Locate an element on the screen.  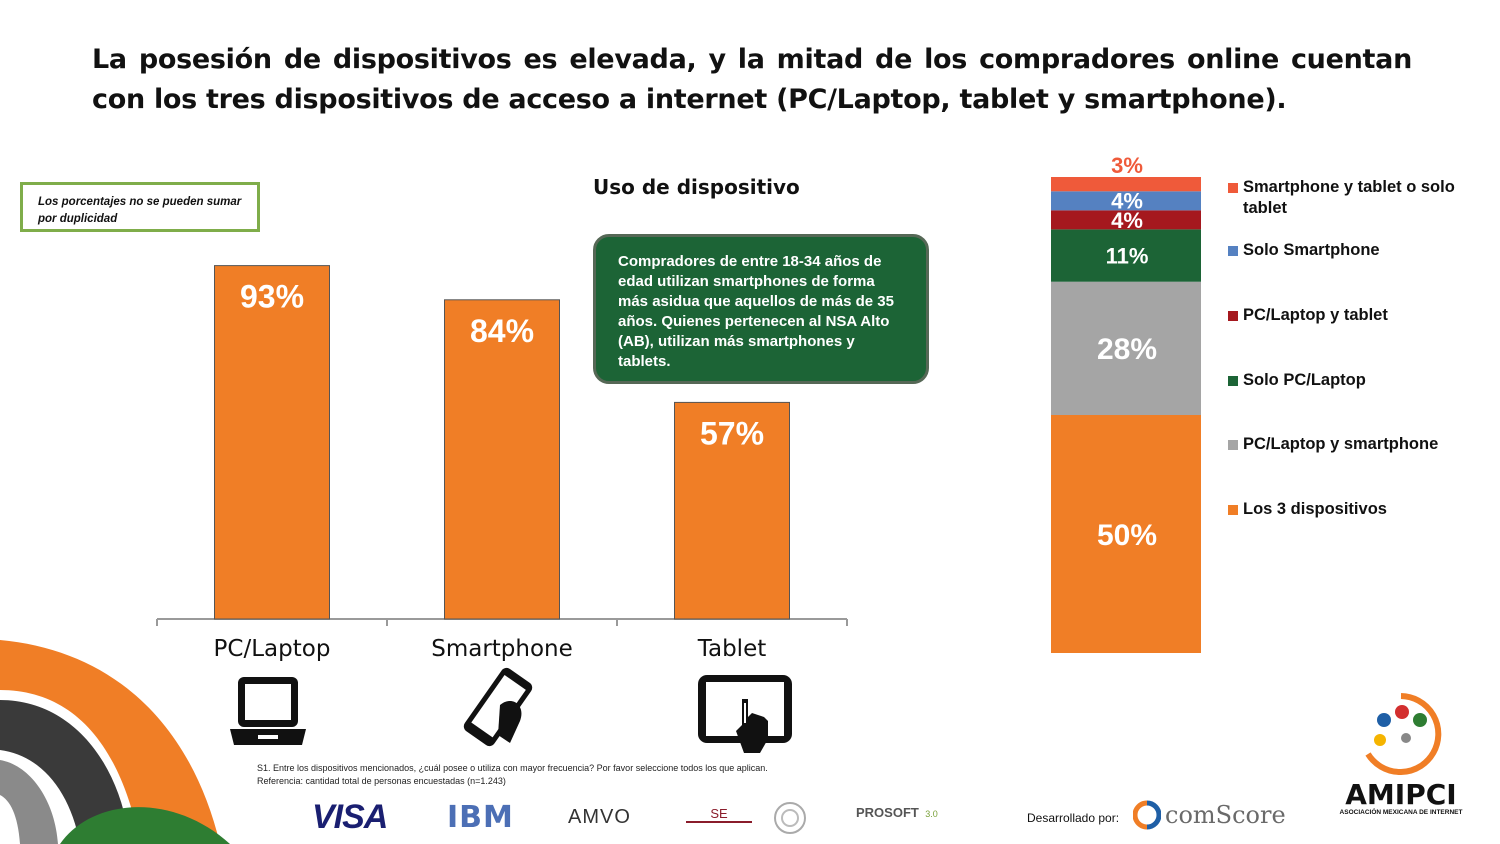
laptop-icon is located at coordinates (268, 713).